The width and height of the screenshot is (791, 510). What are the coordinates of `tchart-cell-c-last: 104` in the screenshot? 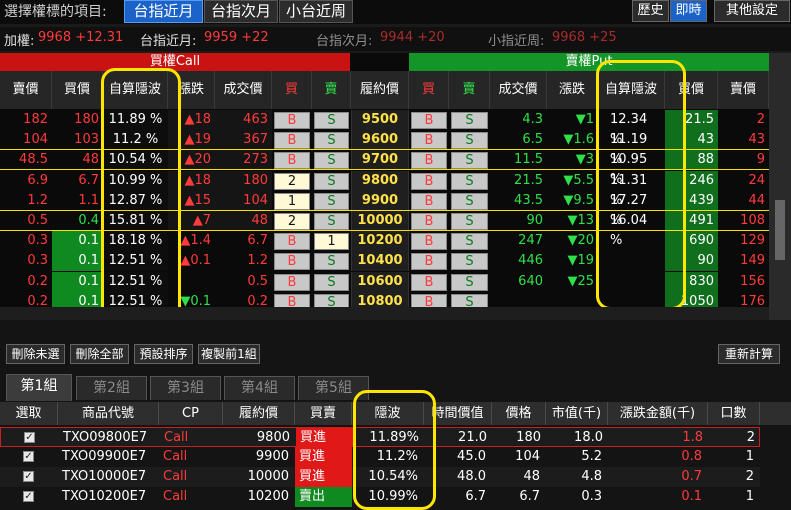 It's located at (243, 200).